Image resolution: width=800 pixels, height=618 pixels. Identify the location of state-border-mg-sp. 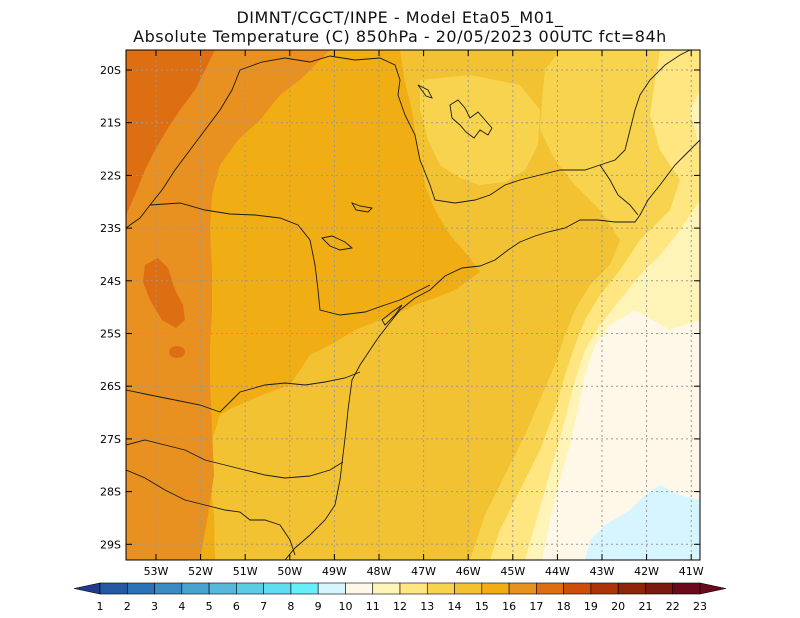
(465, 127).